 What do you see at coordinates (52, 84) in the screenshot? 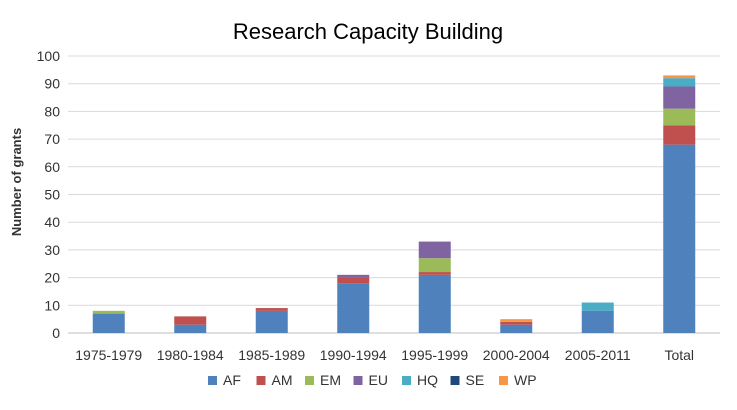
I see `y-tick-label: 90` at bounding box center [52, 84].